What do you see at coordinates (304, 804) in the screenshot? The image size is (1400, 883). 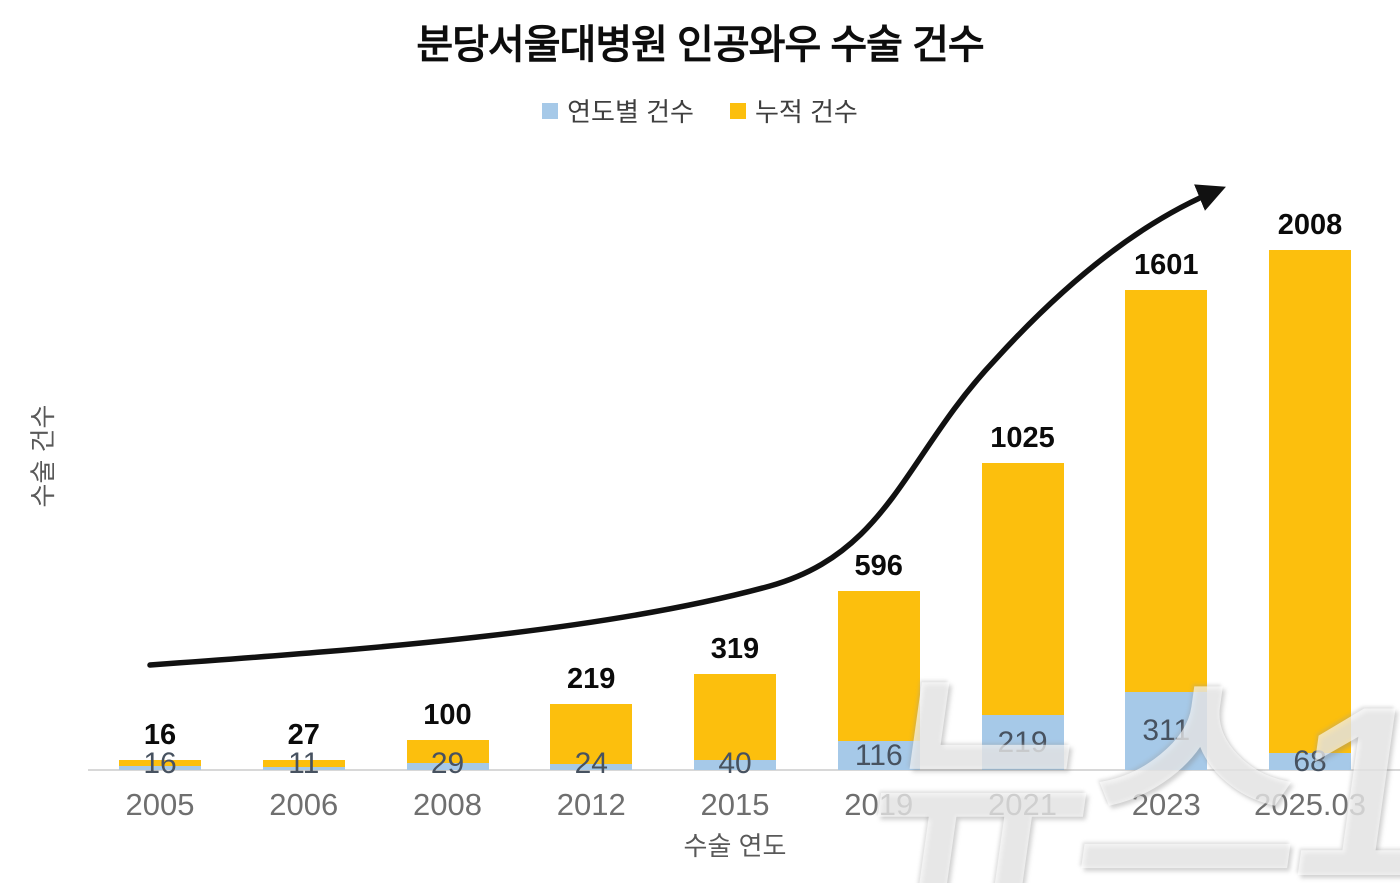 I see `x-tick-label: 2006` at bounding box center [304, 804].